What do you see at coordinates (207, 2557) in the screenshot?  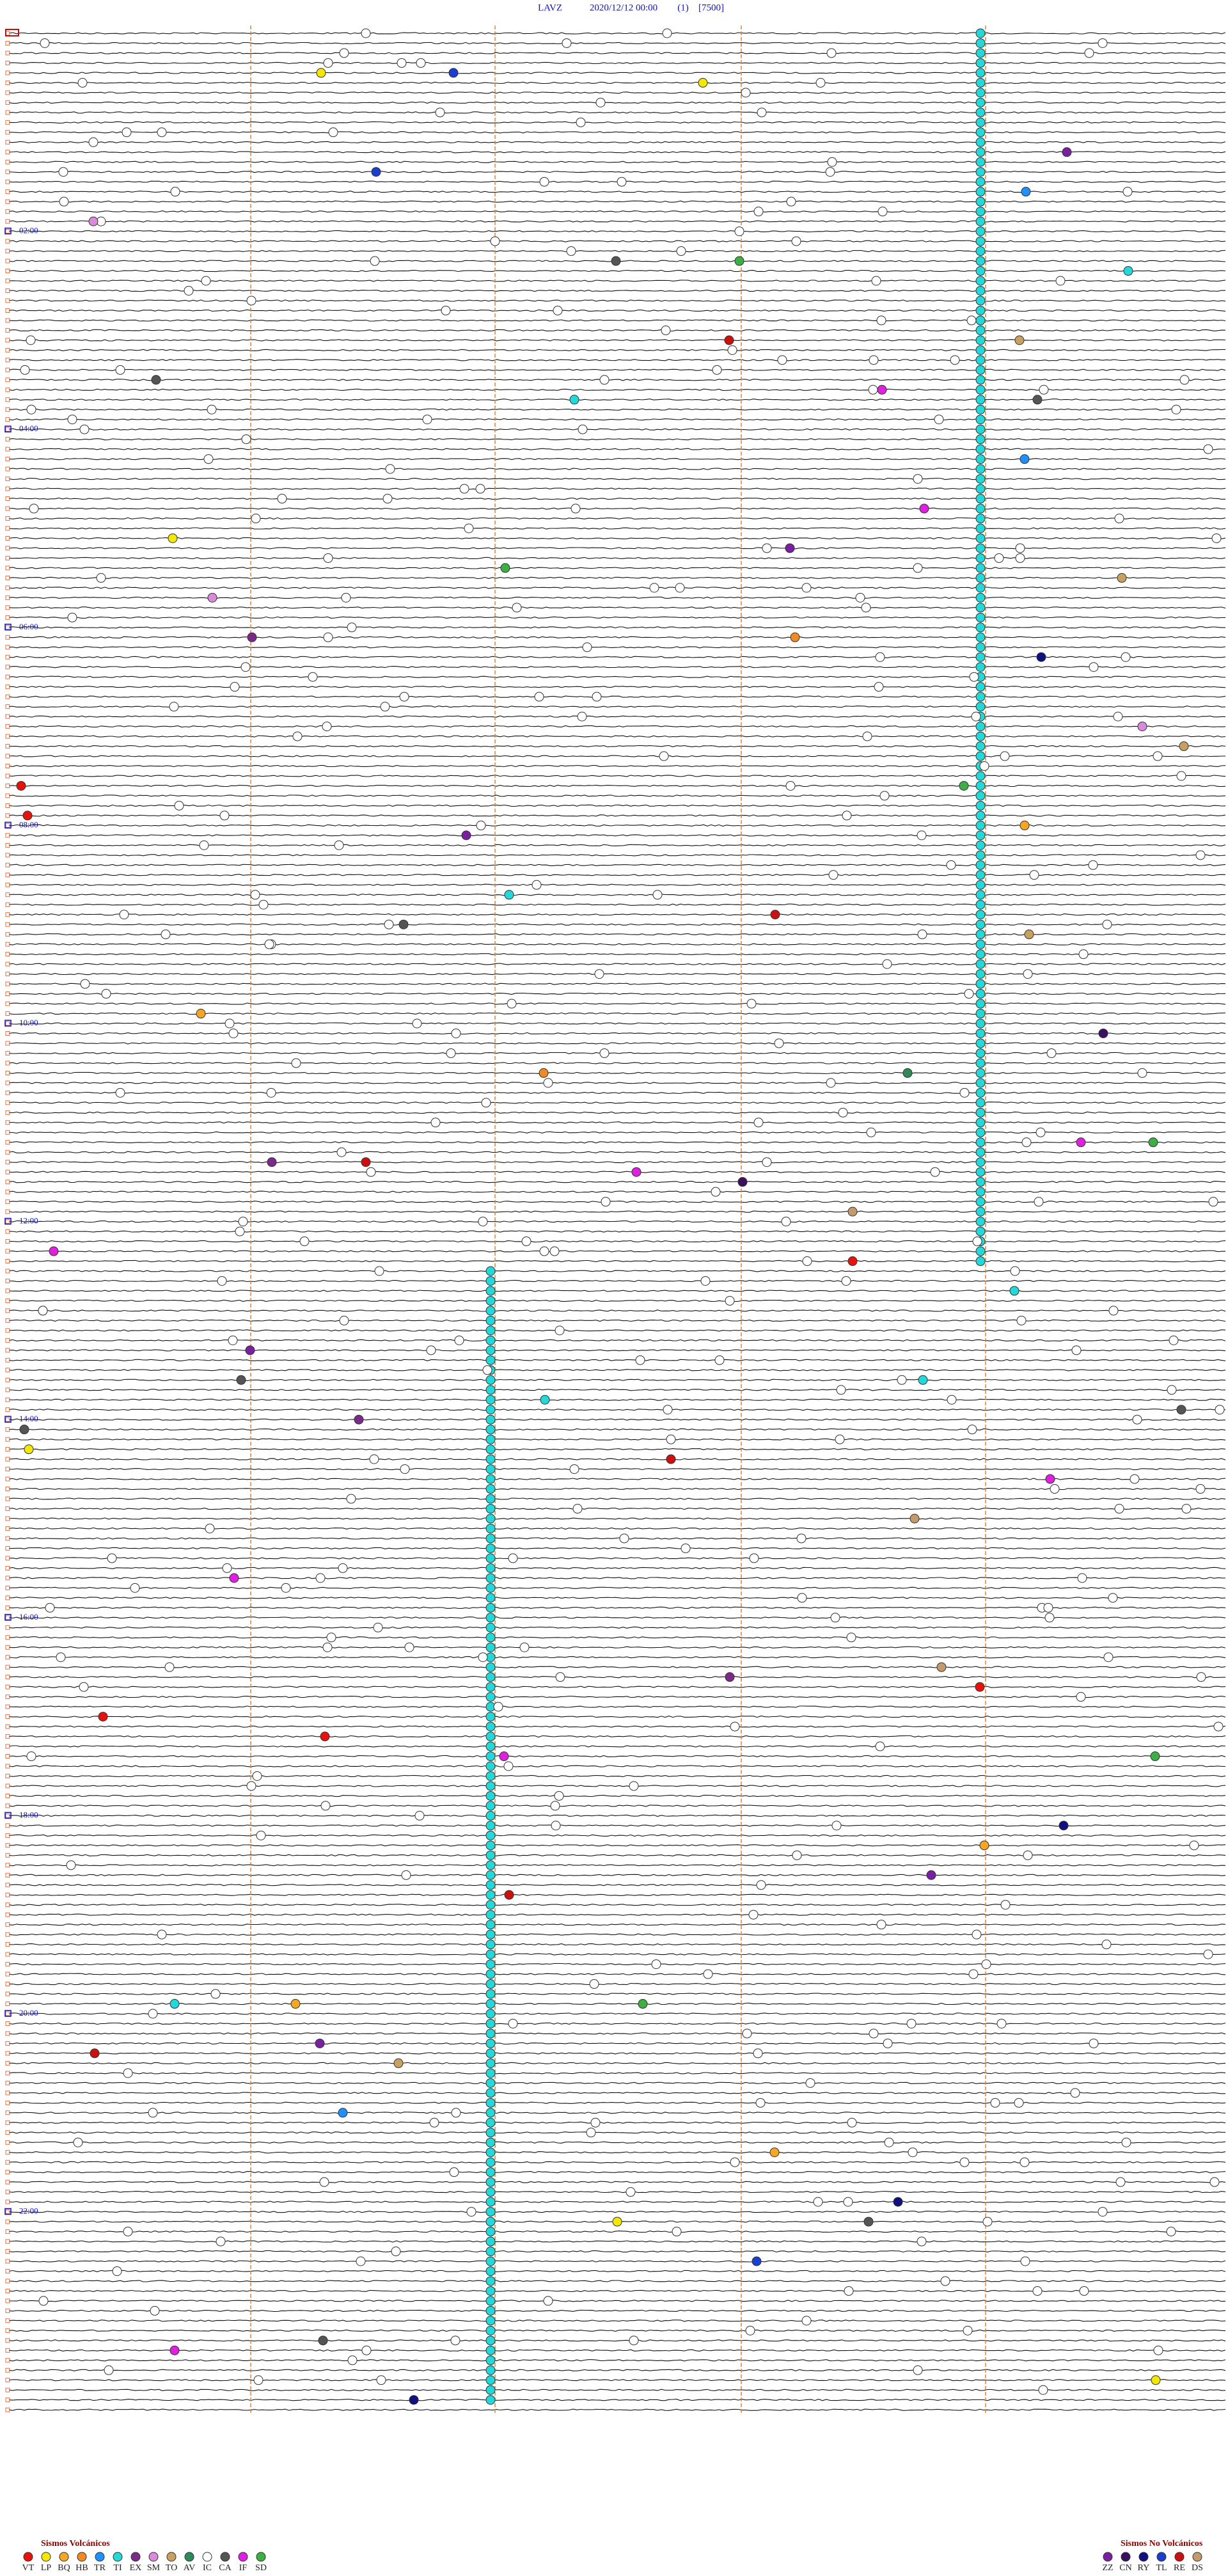 I see `legend-swatch` at bounding box center [207, 2557].